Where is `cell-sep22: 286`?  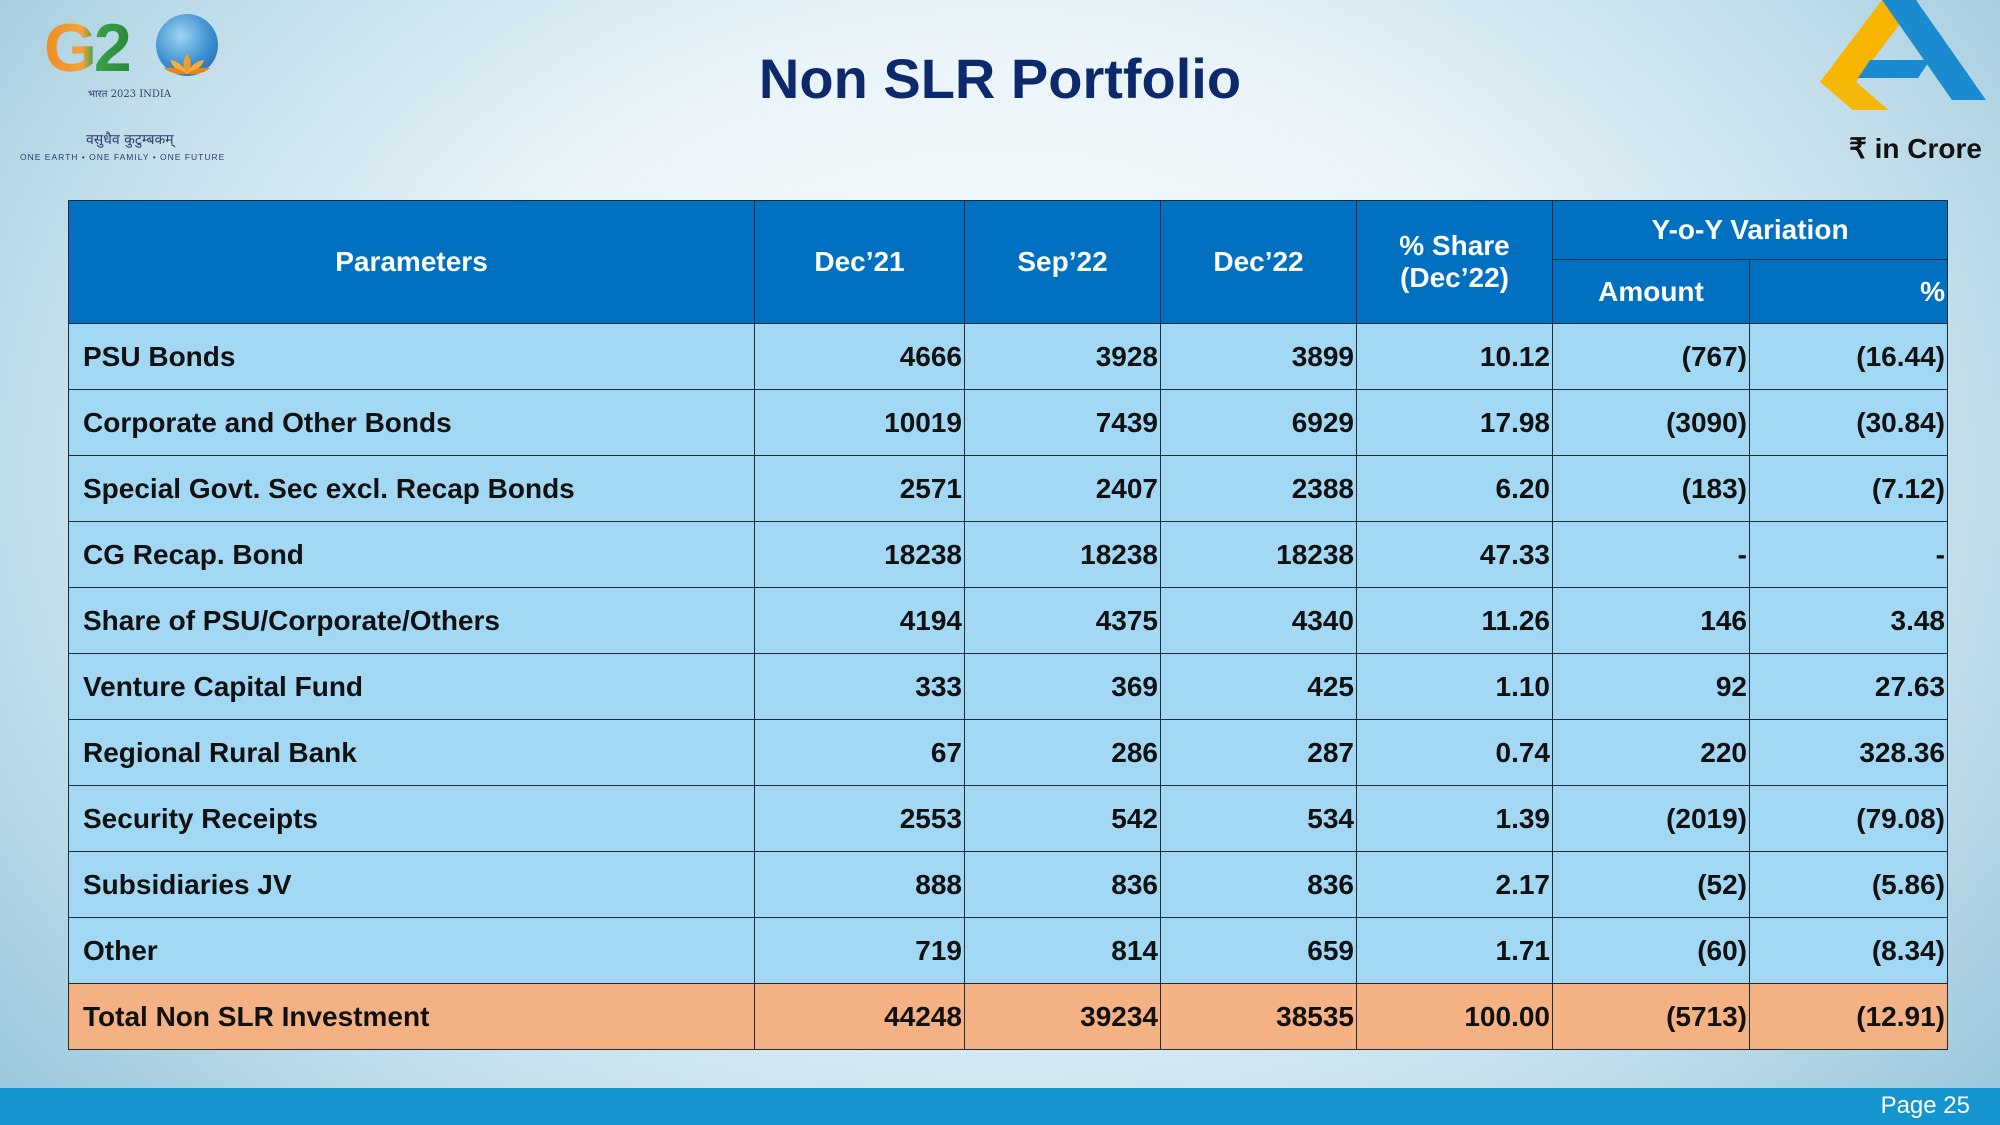
cell-sep22: 286 is located at coordinates (1062, 752).